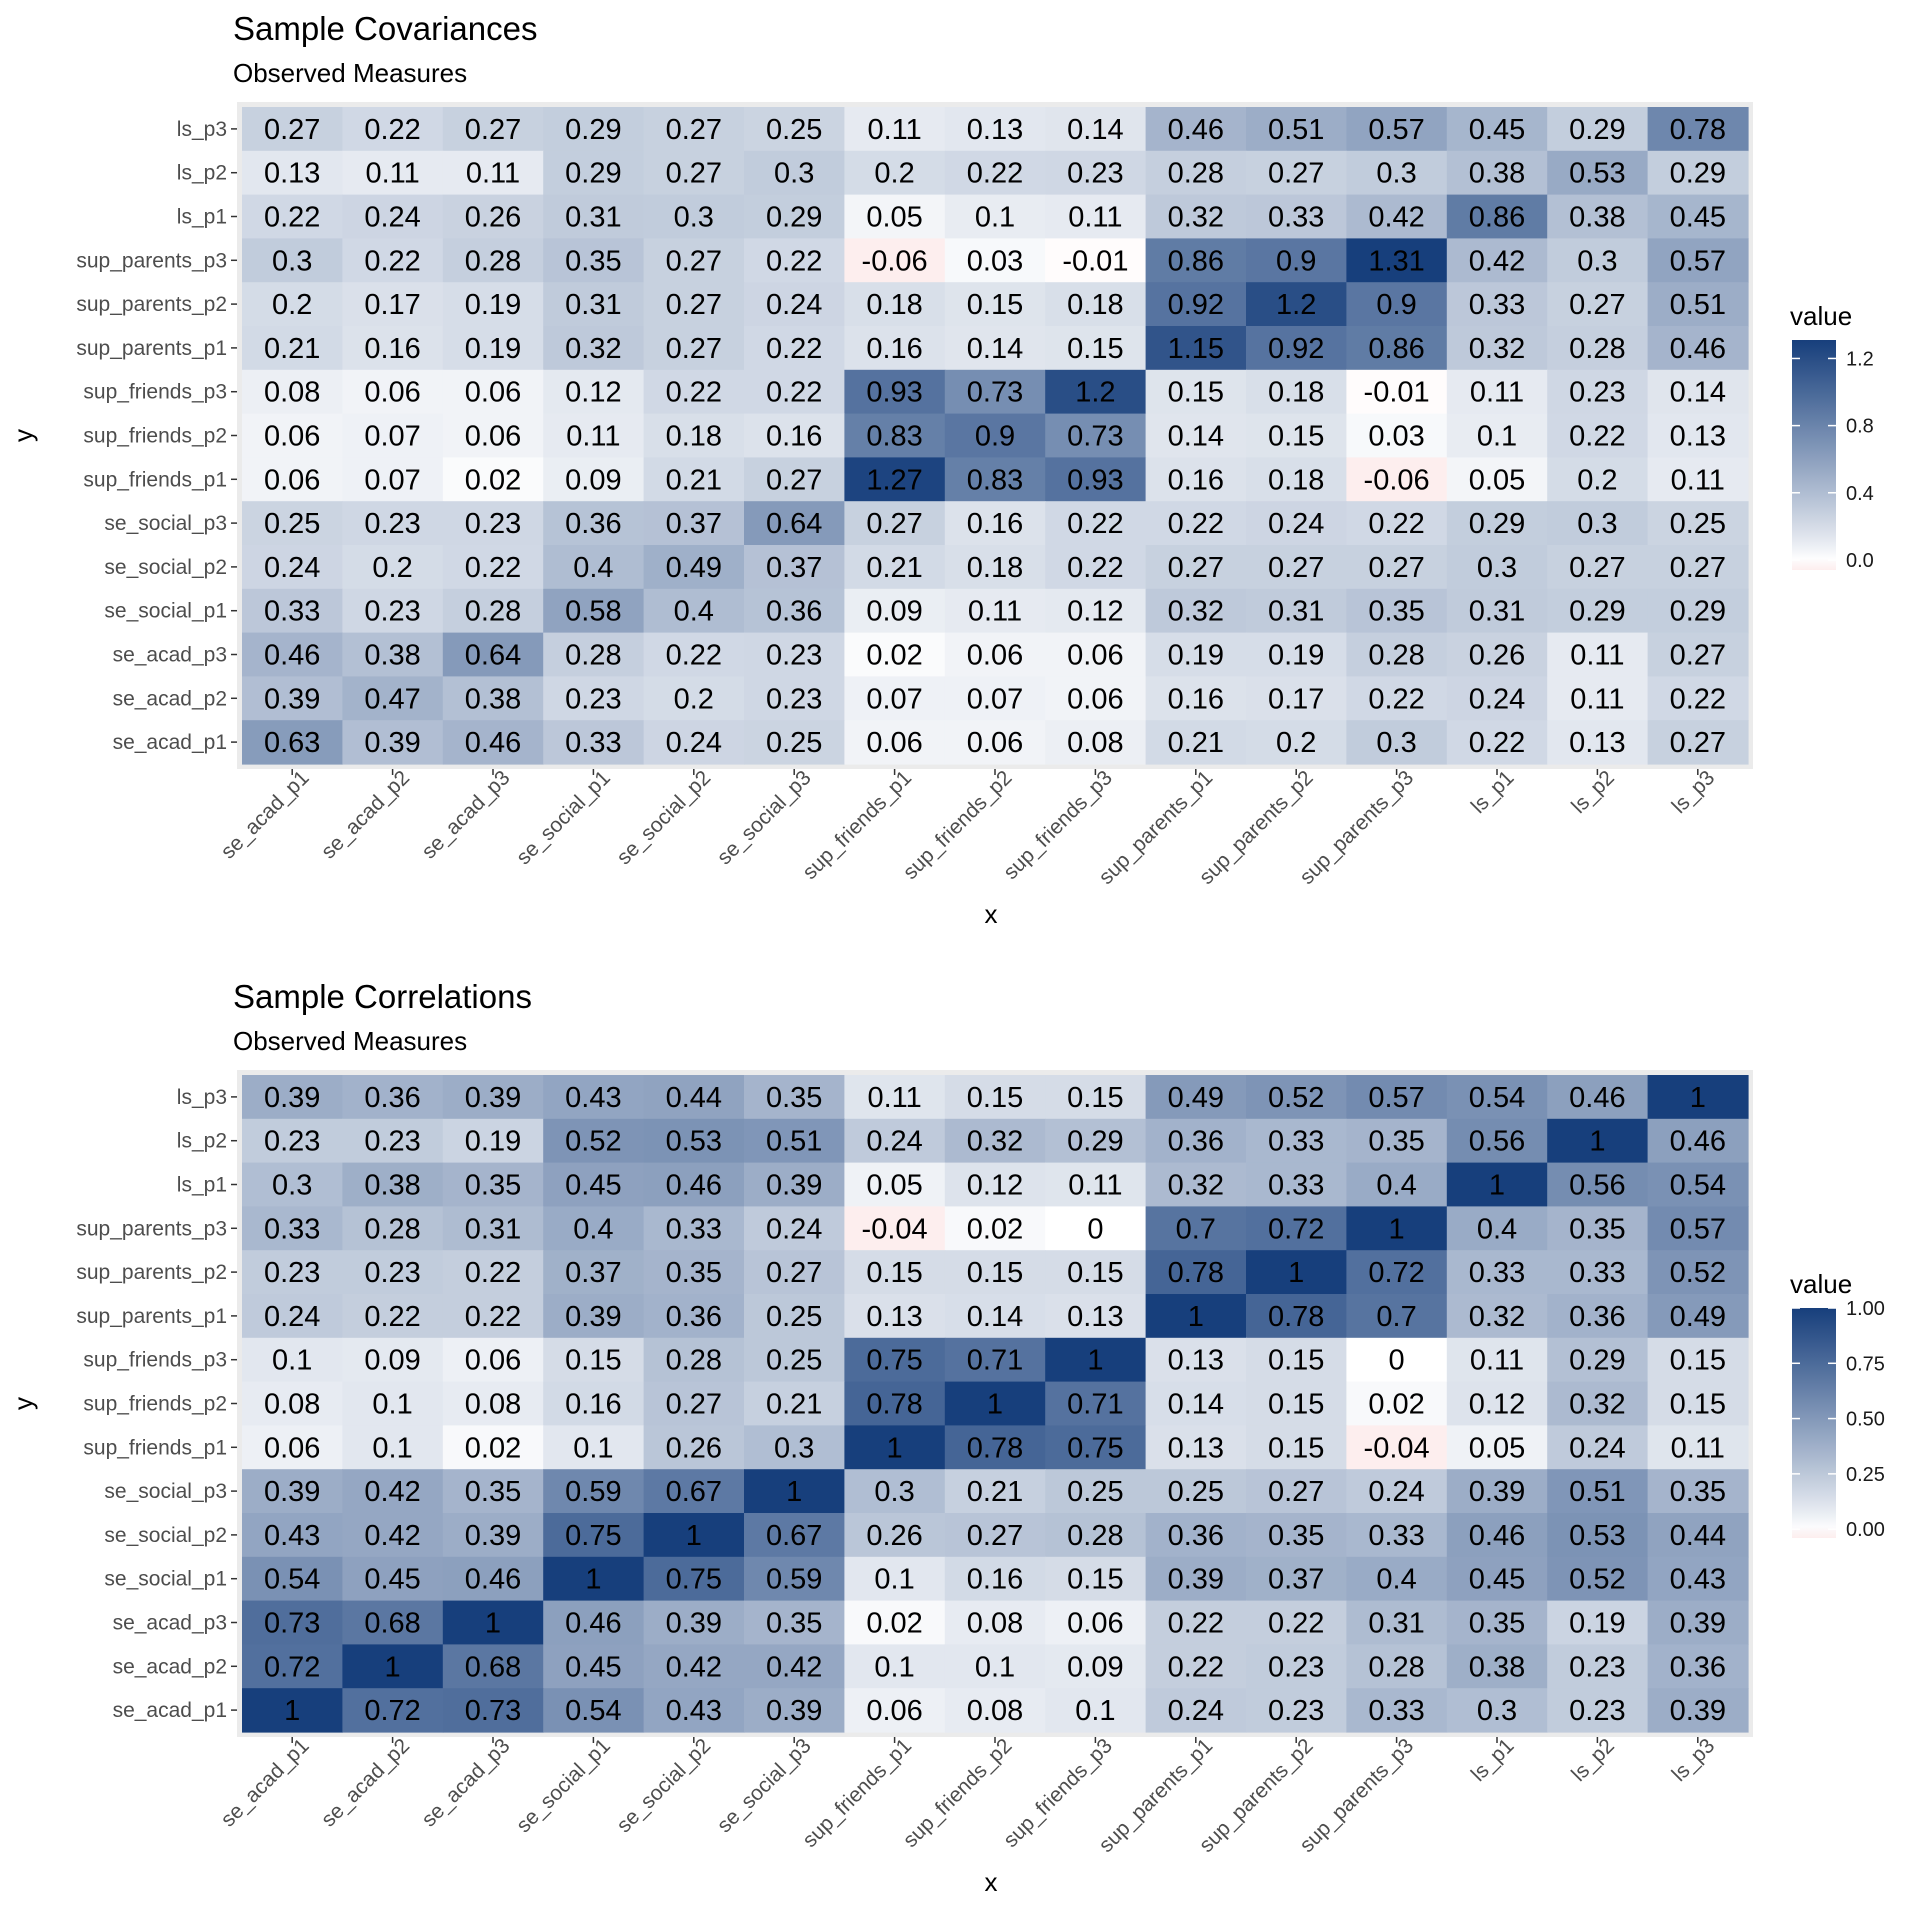 Image resolution: width=1920 pixels, height=1920 pixels. I want to click on cell-value-label: 0.32, so click(1196, 218).